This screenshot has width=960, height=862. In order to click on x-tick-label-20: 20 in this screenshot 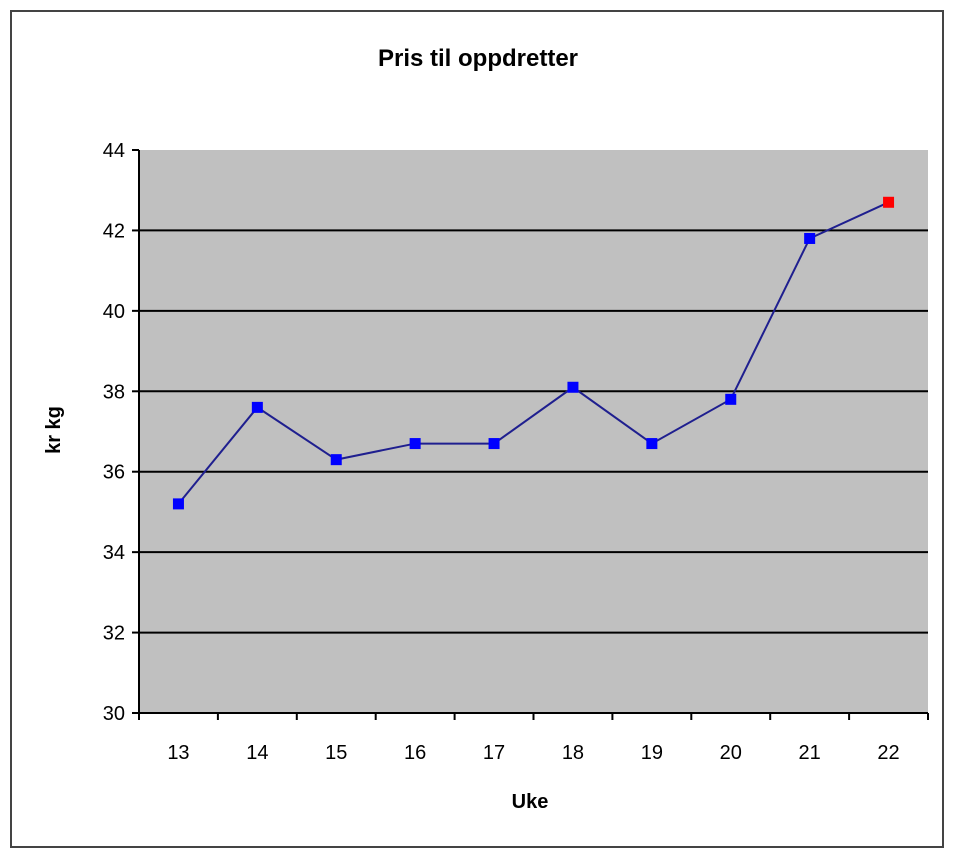, I will do `click(731, 753)`.